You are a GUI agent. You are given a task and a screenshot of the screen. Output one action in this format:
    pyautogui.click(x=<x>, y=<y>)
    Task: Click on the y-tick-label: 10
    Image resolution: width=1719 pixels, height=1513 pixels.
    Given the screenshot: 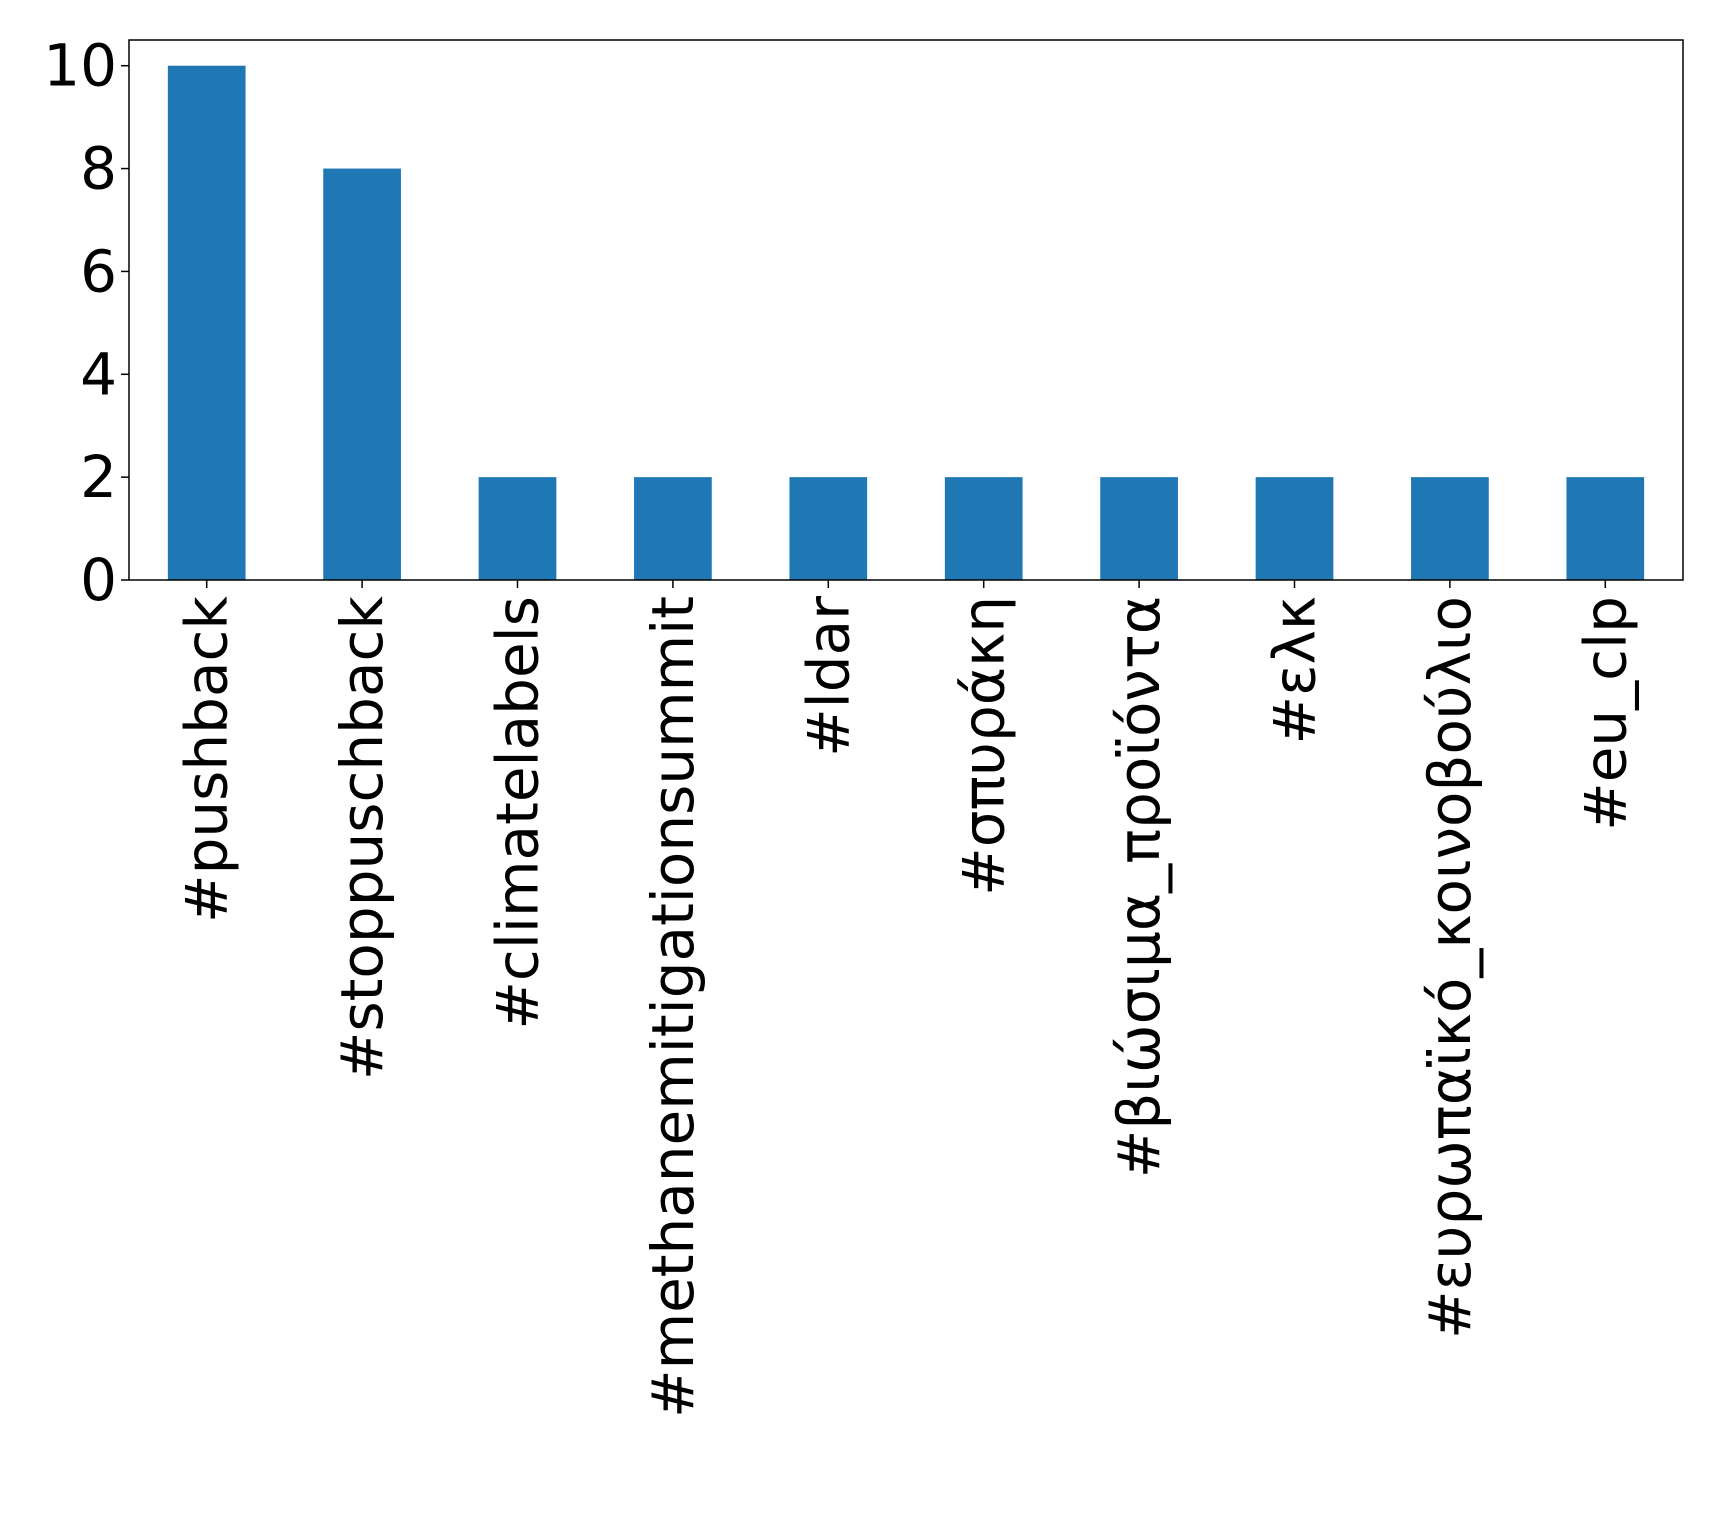 What is the action you would take?
    pyautogui.click(x=80, y=66)
    